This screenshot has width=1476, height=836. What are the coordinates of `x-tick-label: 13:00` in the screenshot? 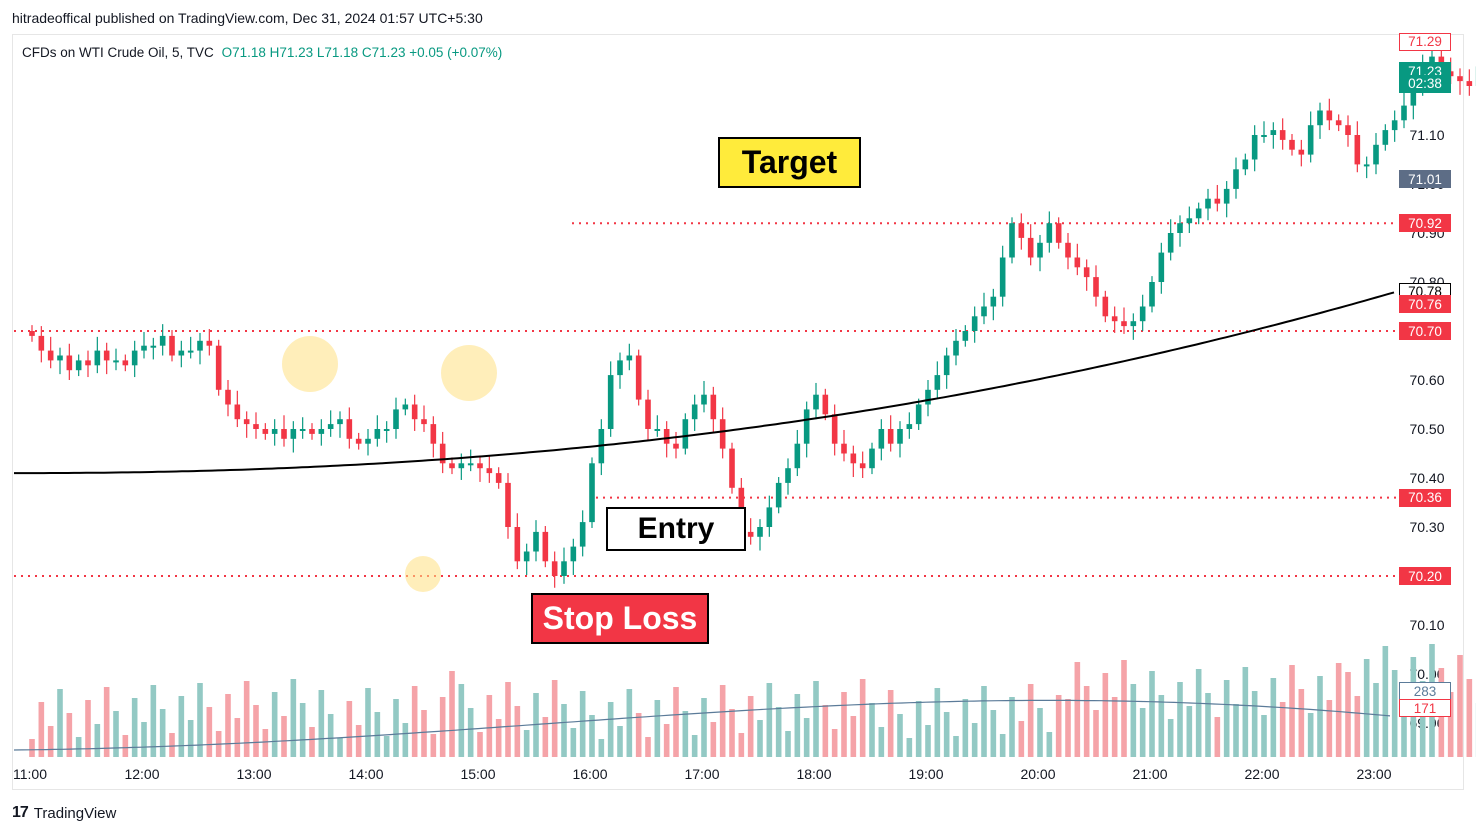 It's located at (253, 774).